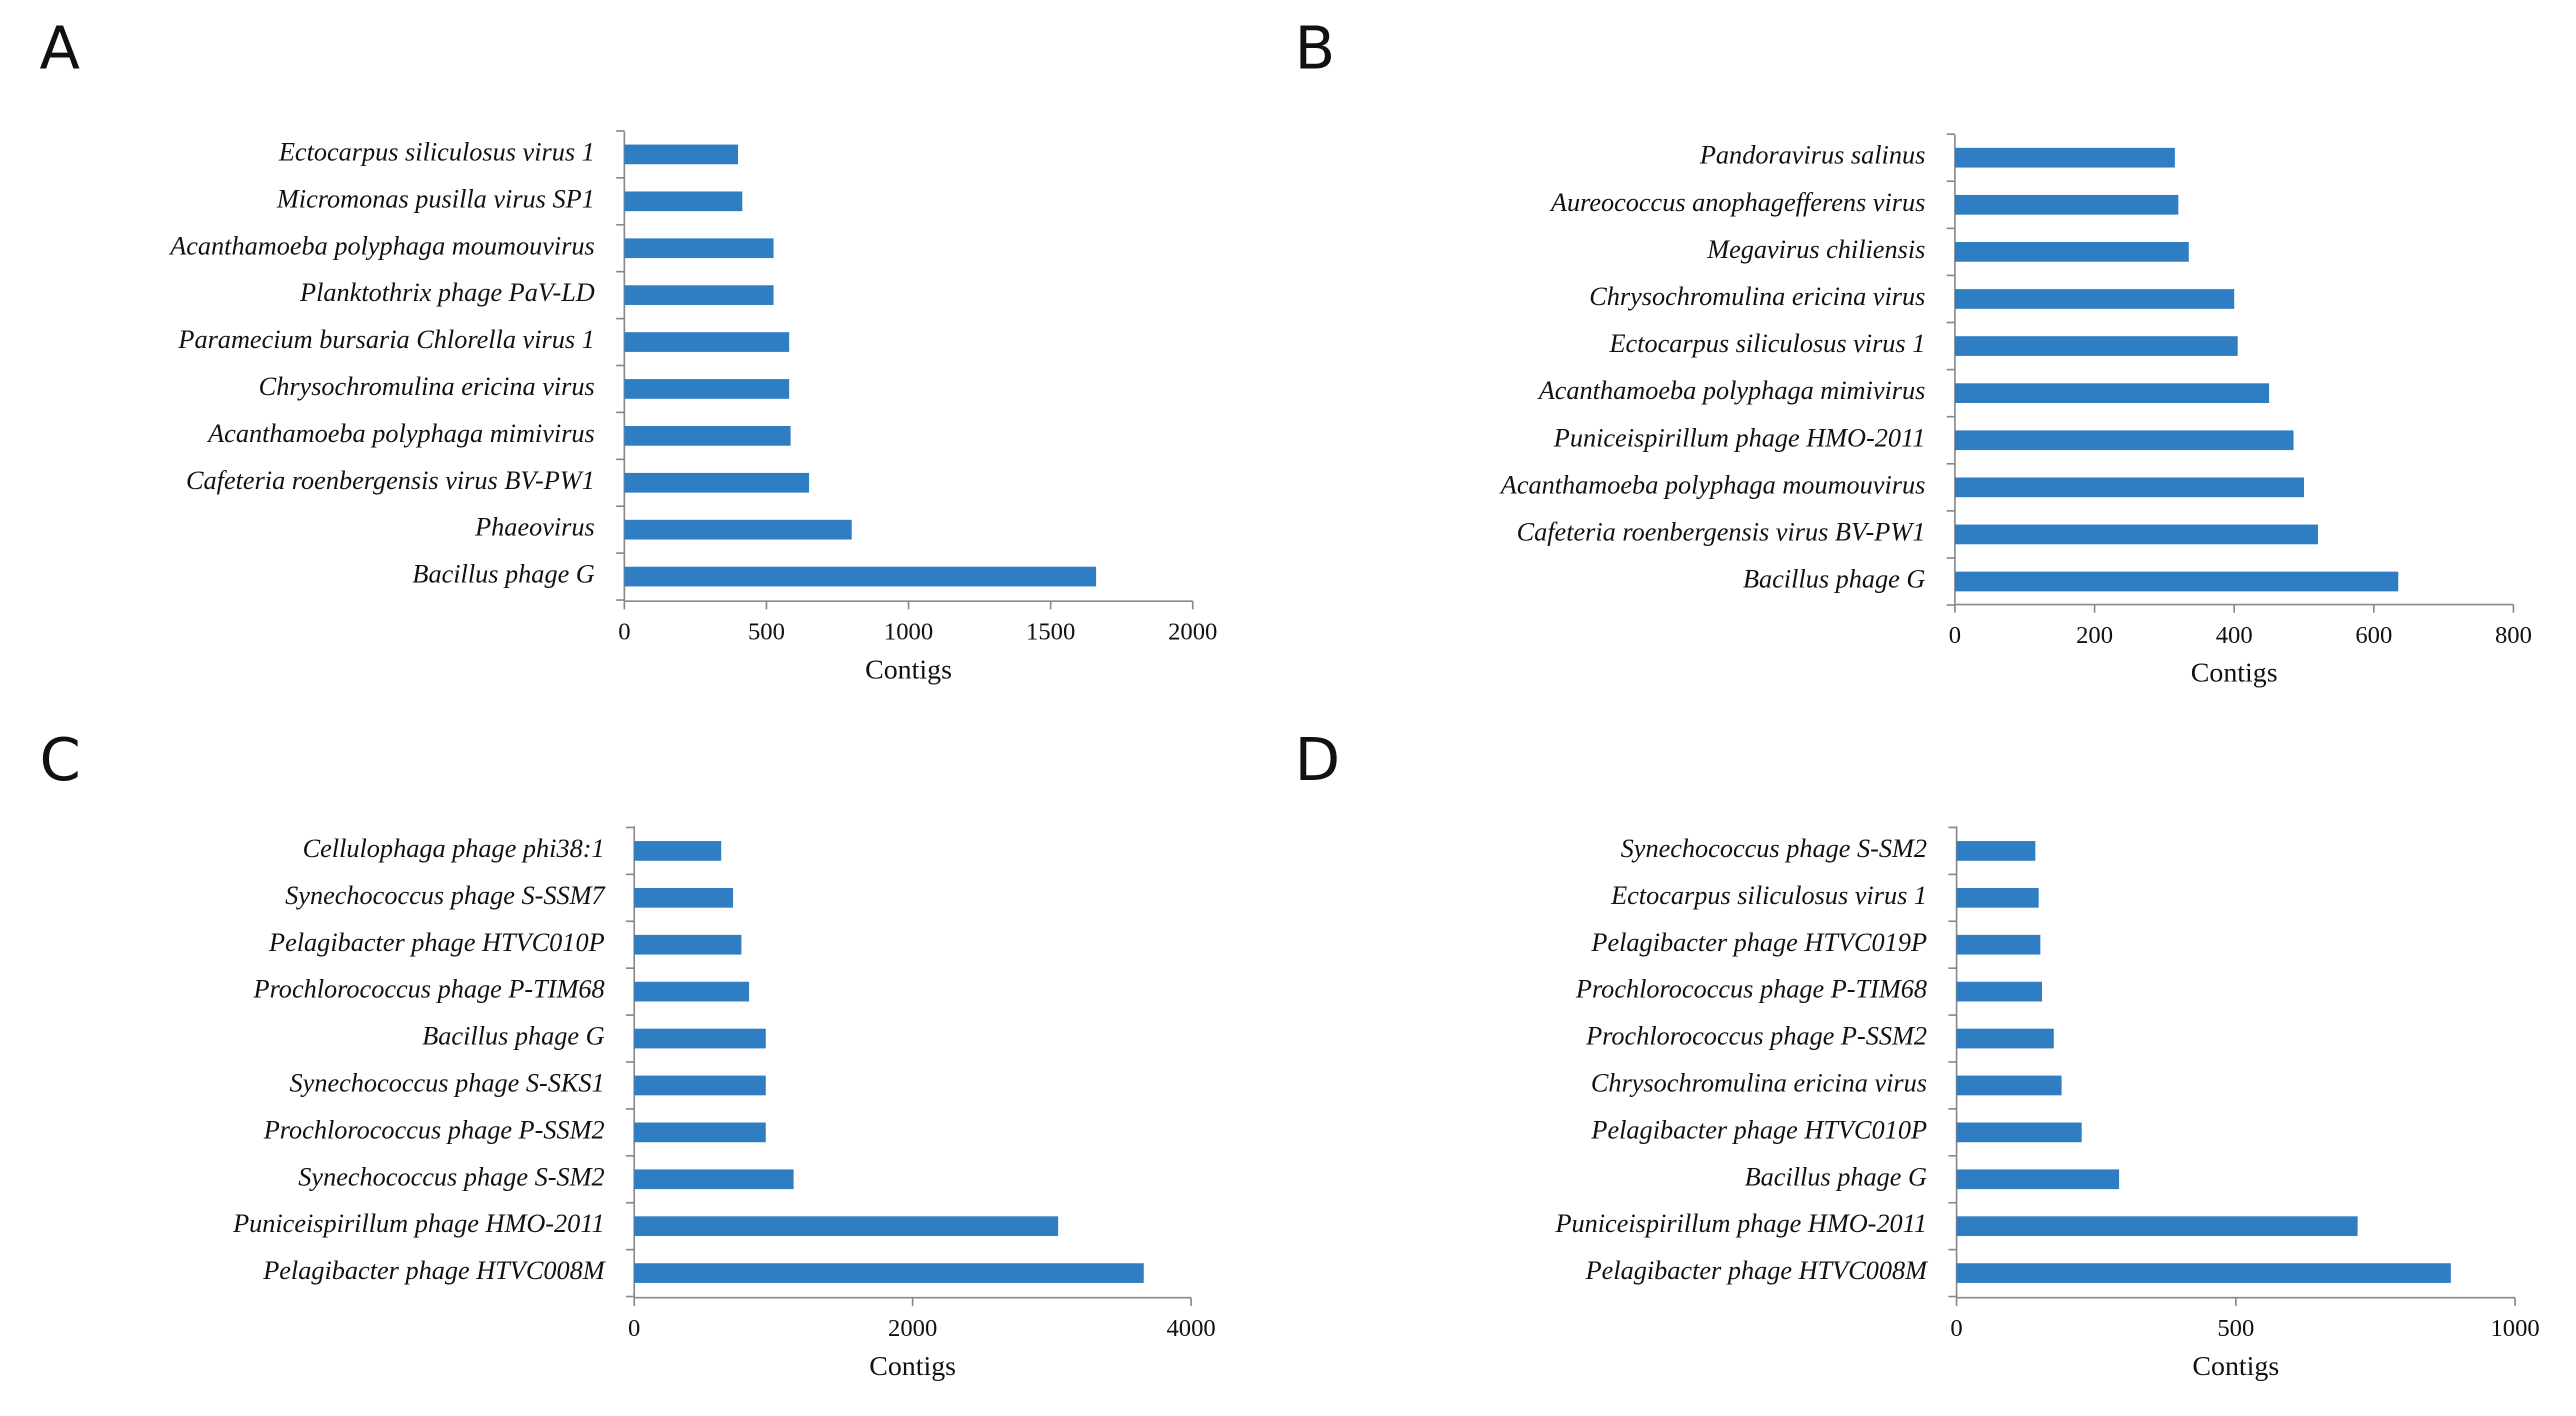  What do you see at coordinates (1774, 848) in the screenshot?
I see `category-label: Synechococcus phage S-SM2` at bounding box center [1774, 848].